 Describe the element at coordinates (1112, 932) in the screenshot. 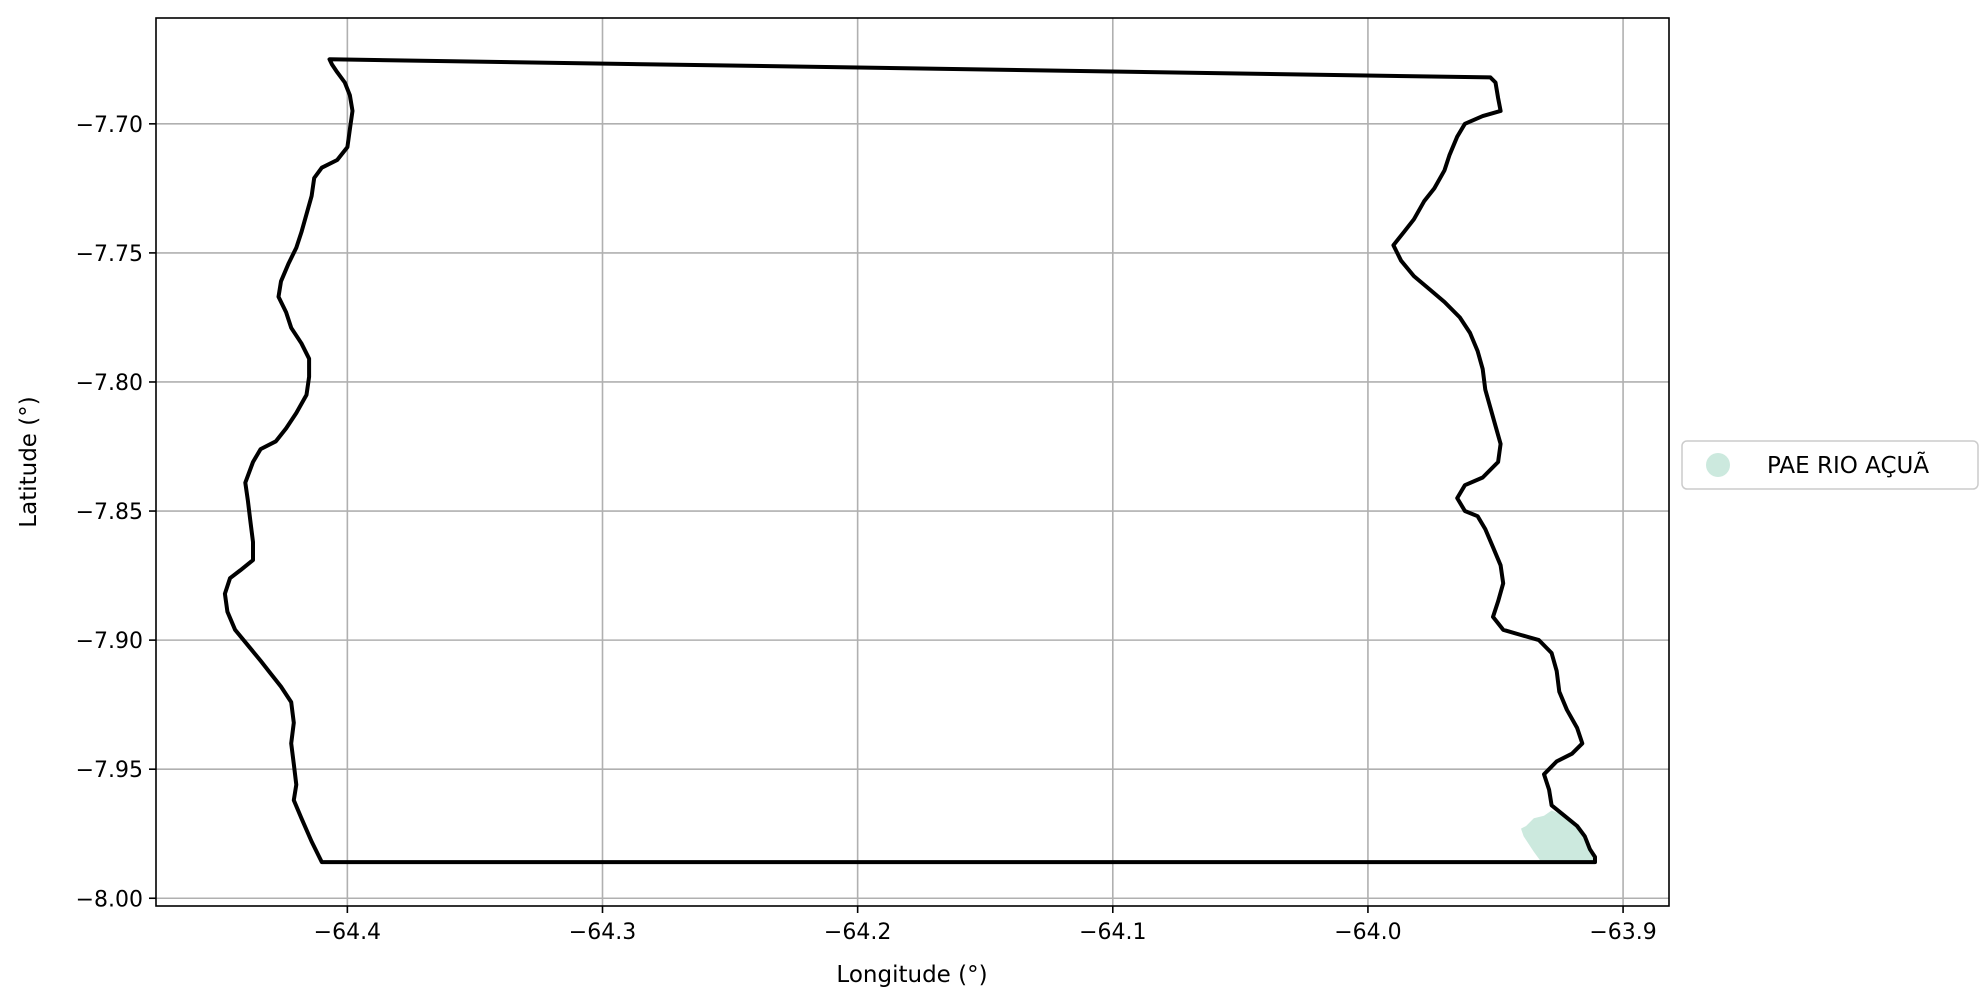

I see `x-tick-label: −64.1` at that location.